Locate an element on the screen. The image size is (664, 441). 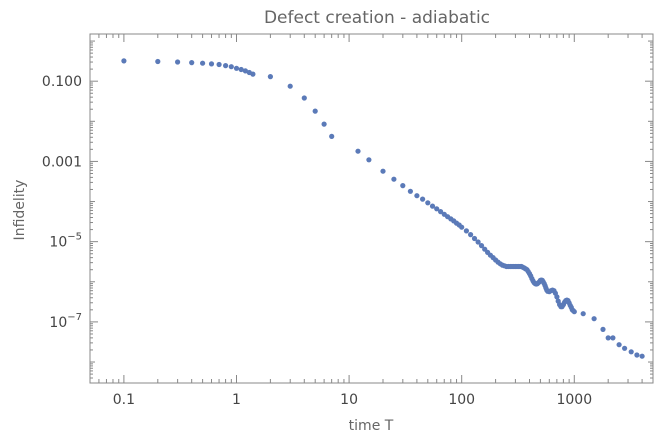
y-axis-label: Infidelity is located at coordinates (20, 210).